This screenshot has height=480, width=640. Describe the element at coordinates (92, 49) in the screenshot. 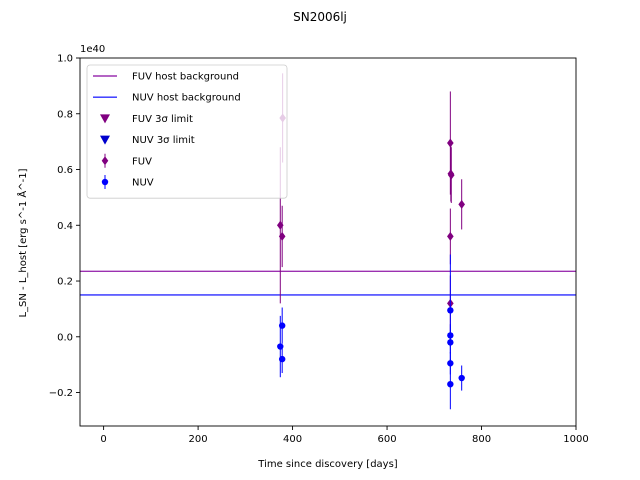

I see `y-scale-label: 1e40` at that location.